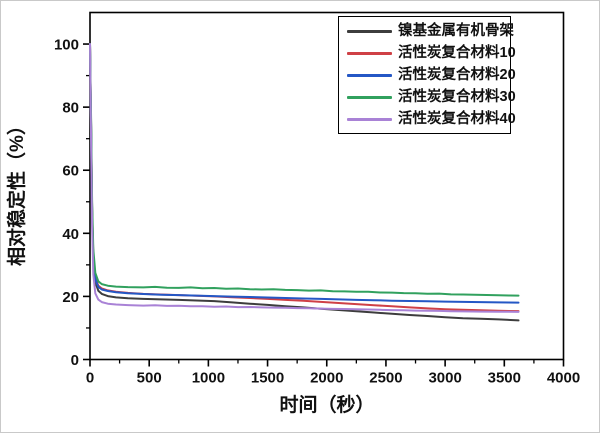 This screenshot has height=433, width=600. Describe the element at coordinates (457, 118) in the screenshot. I see `legend-label: 活性炭复合材料40` at that location.